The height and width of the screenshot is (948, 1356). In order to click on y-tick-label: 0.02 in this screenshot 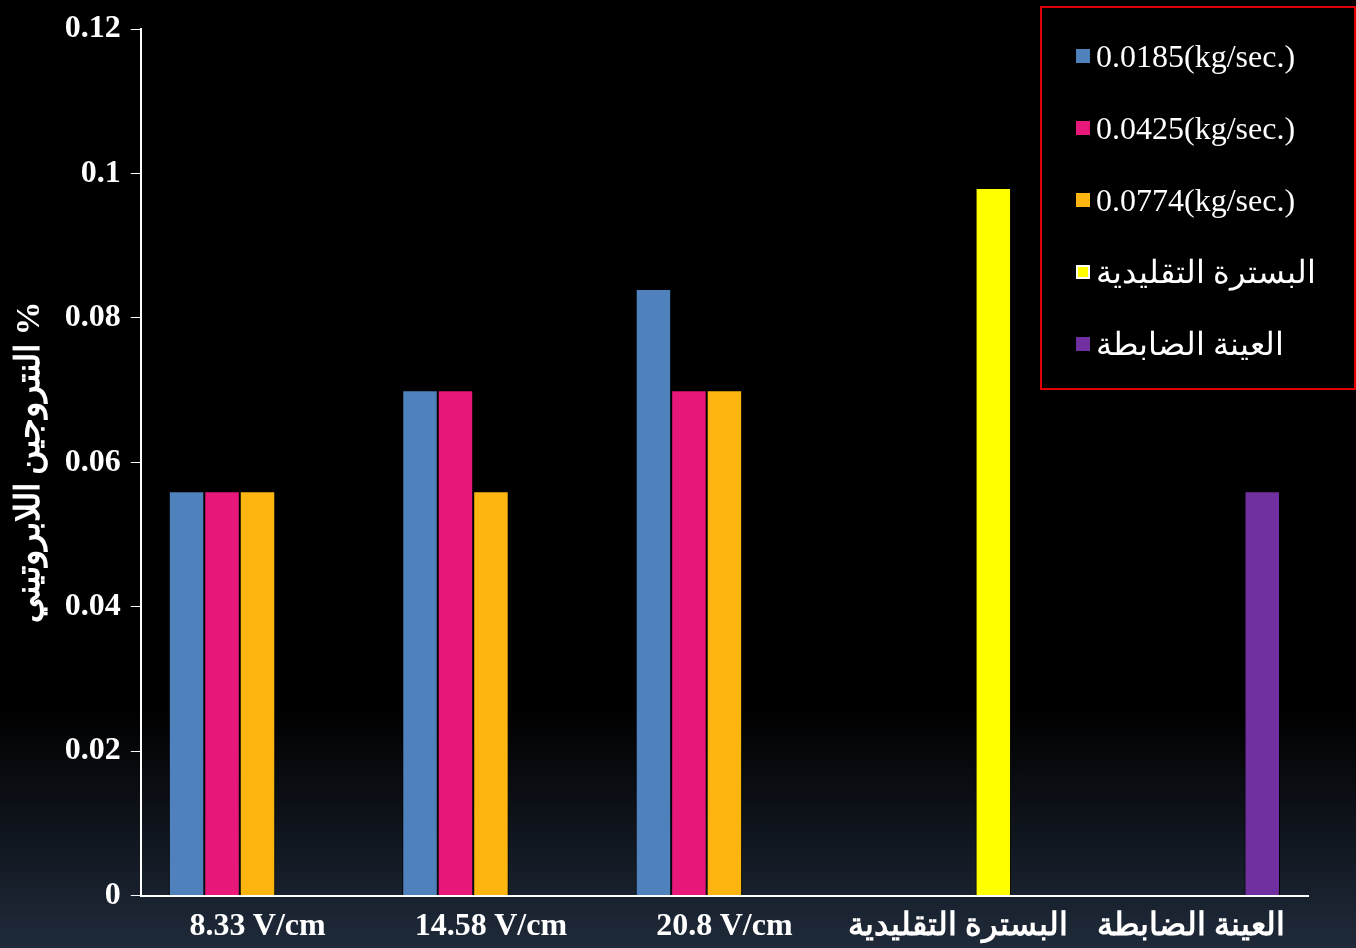, I will do `click(92, 748)`.